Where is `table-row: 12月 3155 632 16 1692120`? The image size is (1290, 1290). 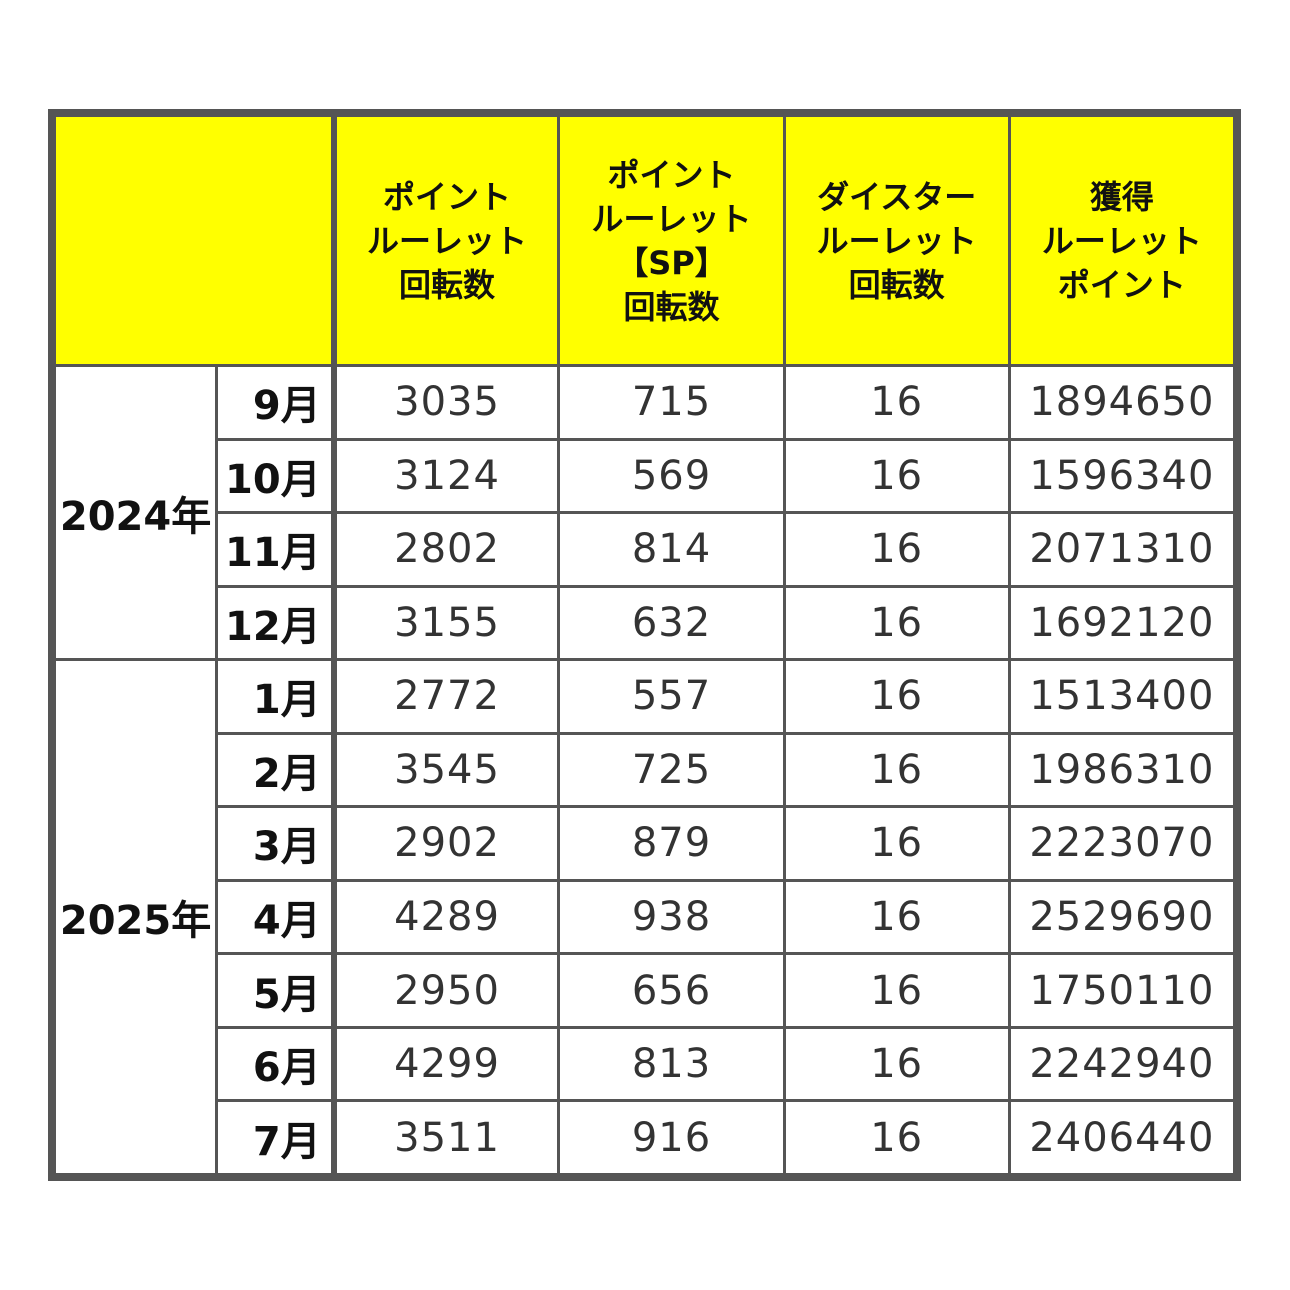 table-row: 12月 3155 632 16 1692120 is located at coordinates (646, 623).